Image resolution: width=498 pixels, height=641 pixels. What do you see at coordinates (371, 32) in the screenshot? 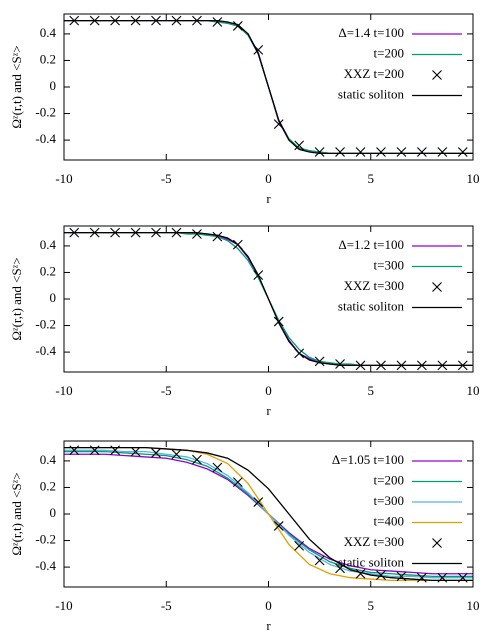
I see `legend-label: Δ=1.4 t=100` at bounding box center [371, 32].